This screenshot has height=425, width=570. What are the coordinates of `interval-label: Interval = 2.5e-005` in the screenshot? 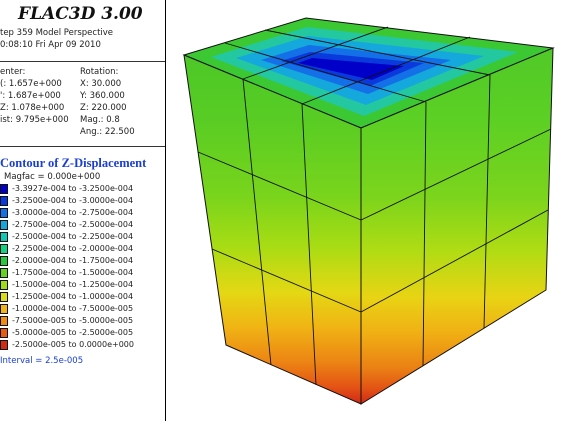 It's located at (42, 361).